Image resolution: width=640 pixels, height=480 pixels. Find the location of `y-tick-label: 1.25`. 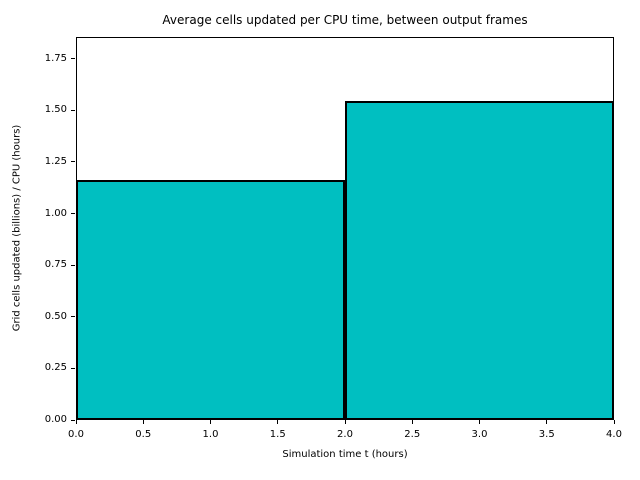

y-tick-label: 1.25 is located at coordinates (55, 161).